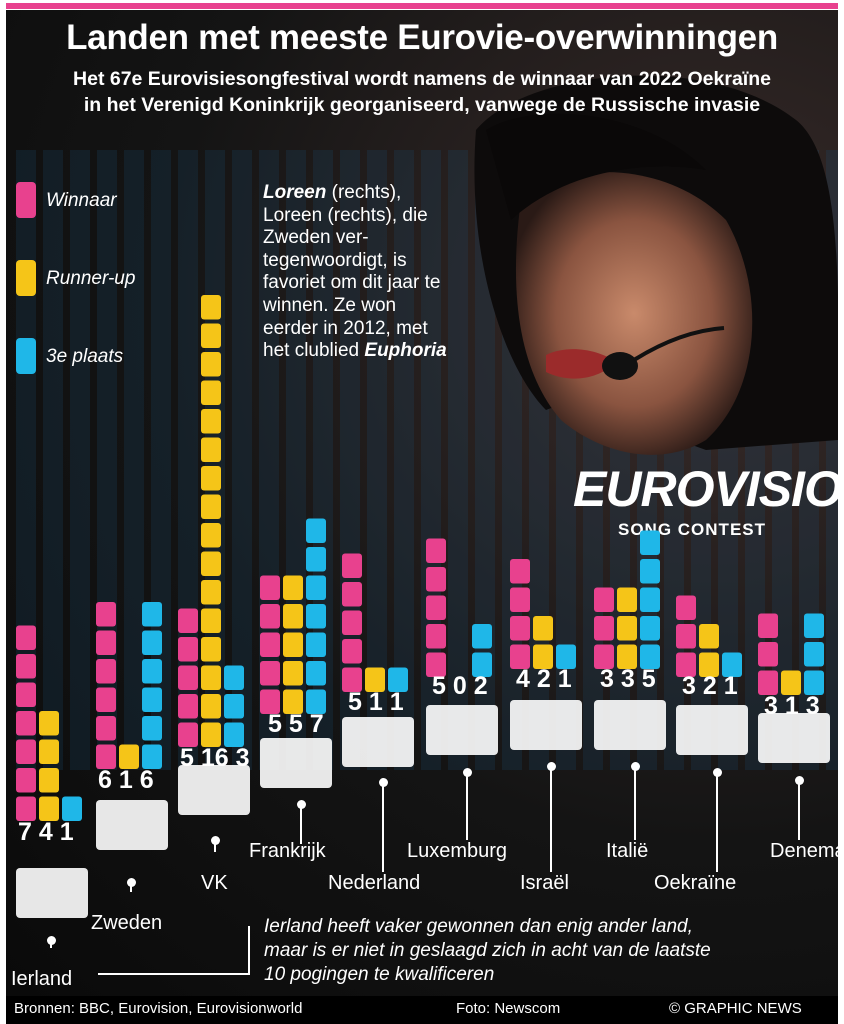 This screenshot has width=844, height=1024. Describe the element at coordinates (374, 883) in the screenshot. I see `country-name-nederland: Nederland` at that location.